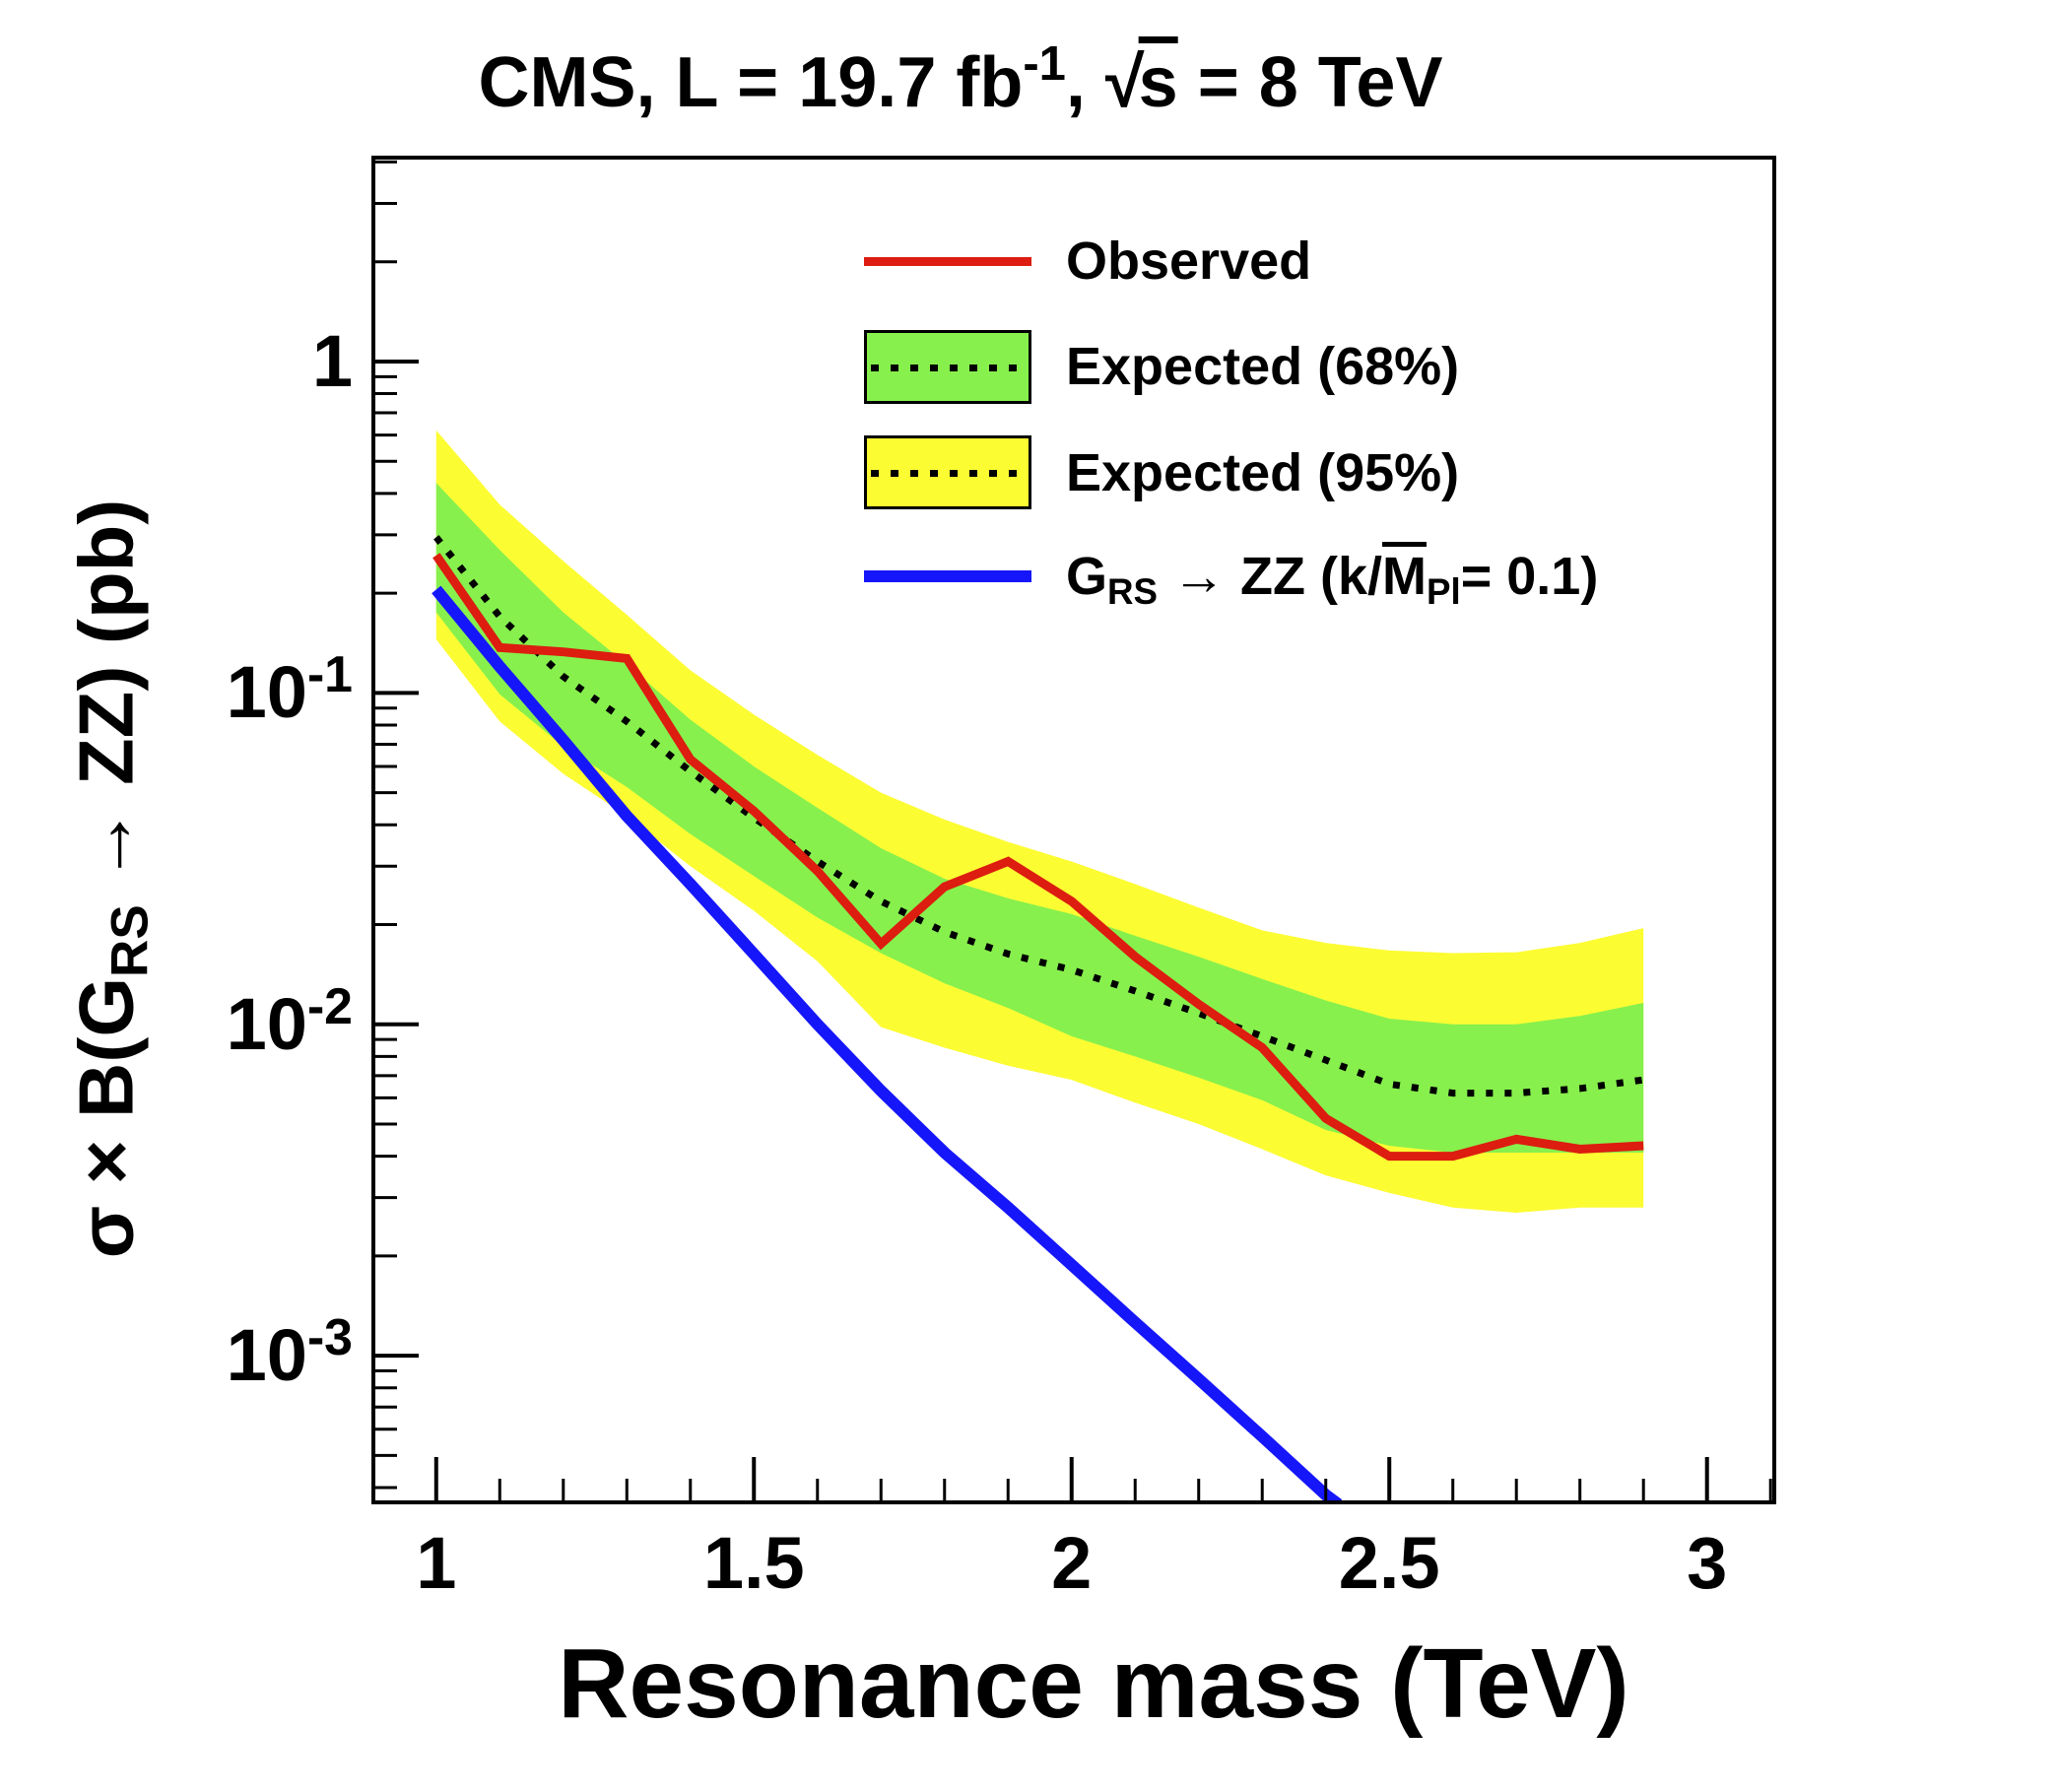 Image resolution: width=2059 pixels, height=1792 pixels. What do you see at coordinates (948, 261) in the screenshot?
I see `observed-legend-line` at bounding box center [948, 261].